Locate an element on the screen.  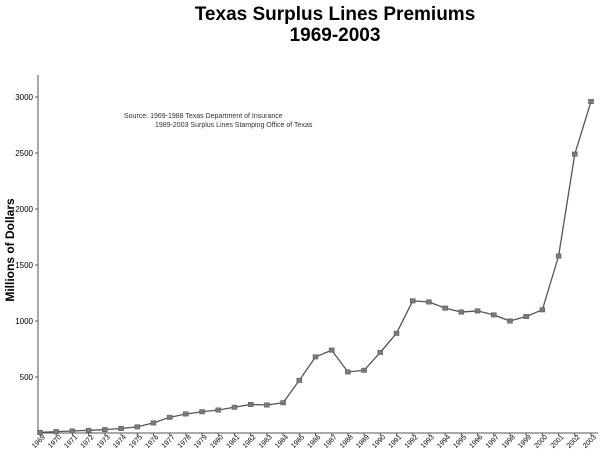
x-tick-label: 1969 is located at coordinates (39, 442).